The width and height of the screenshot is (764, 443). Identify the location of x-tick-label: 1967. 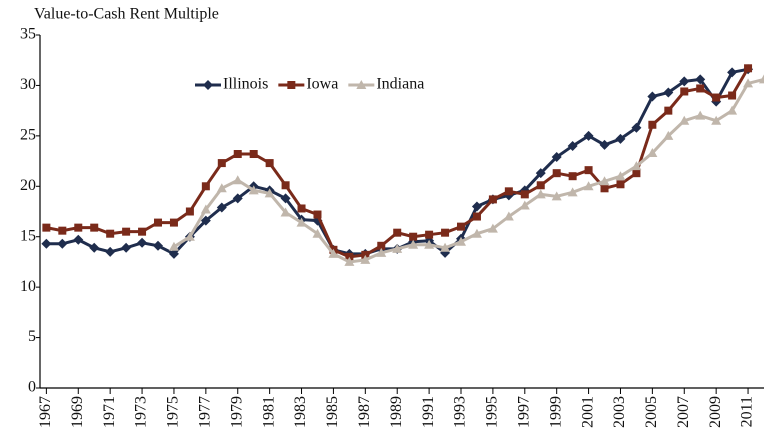
(45, 412).